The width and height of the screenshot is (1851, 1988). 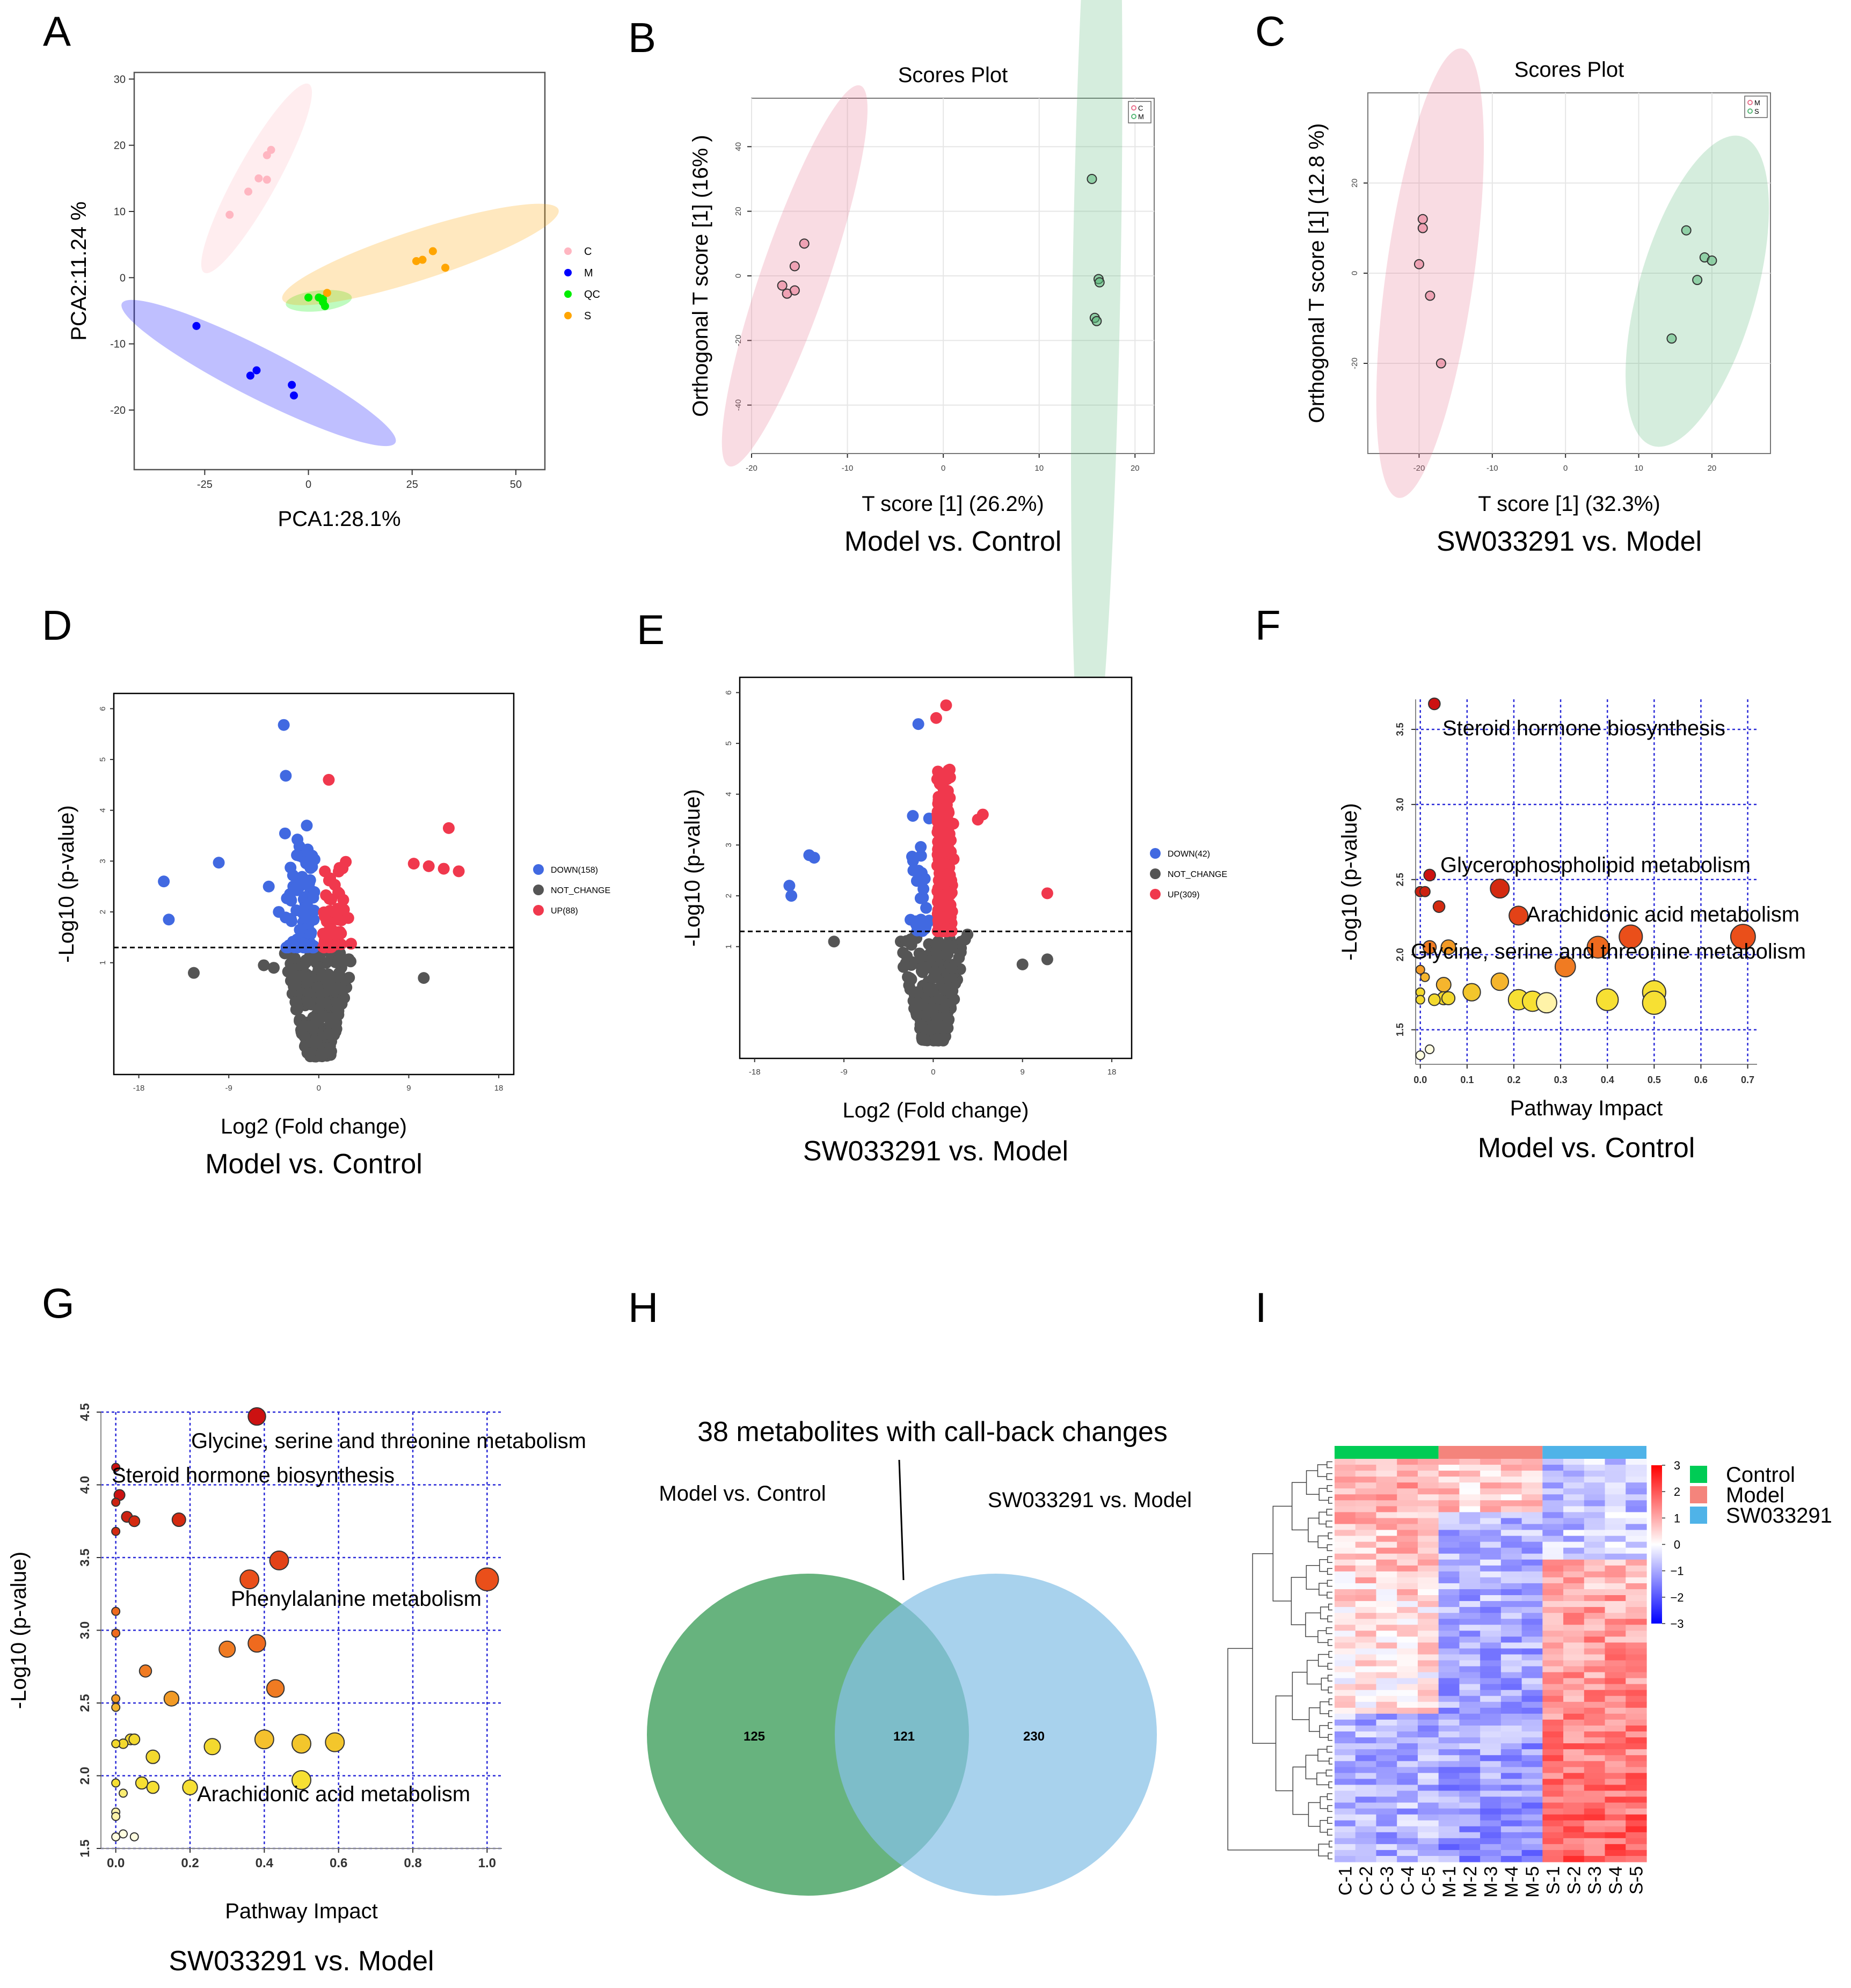 What do you see at coordinates (692, 868) in the screenshot?
I see `y-axis-label: -Log10 (p-value)` at bounding box center [692, 868].